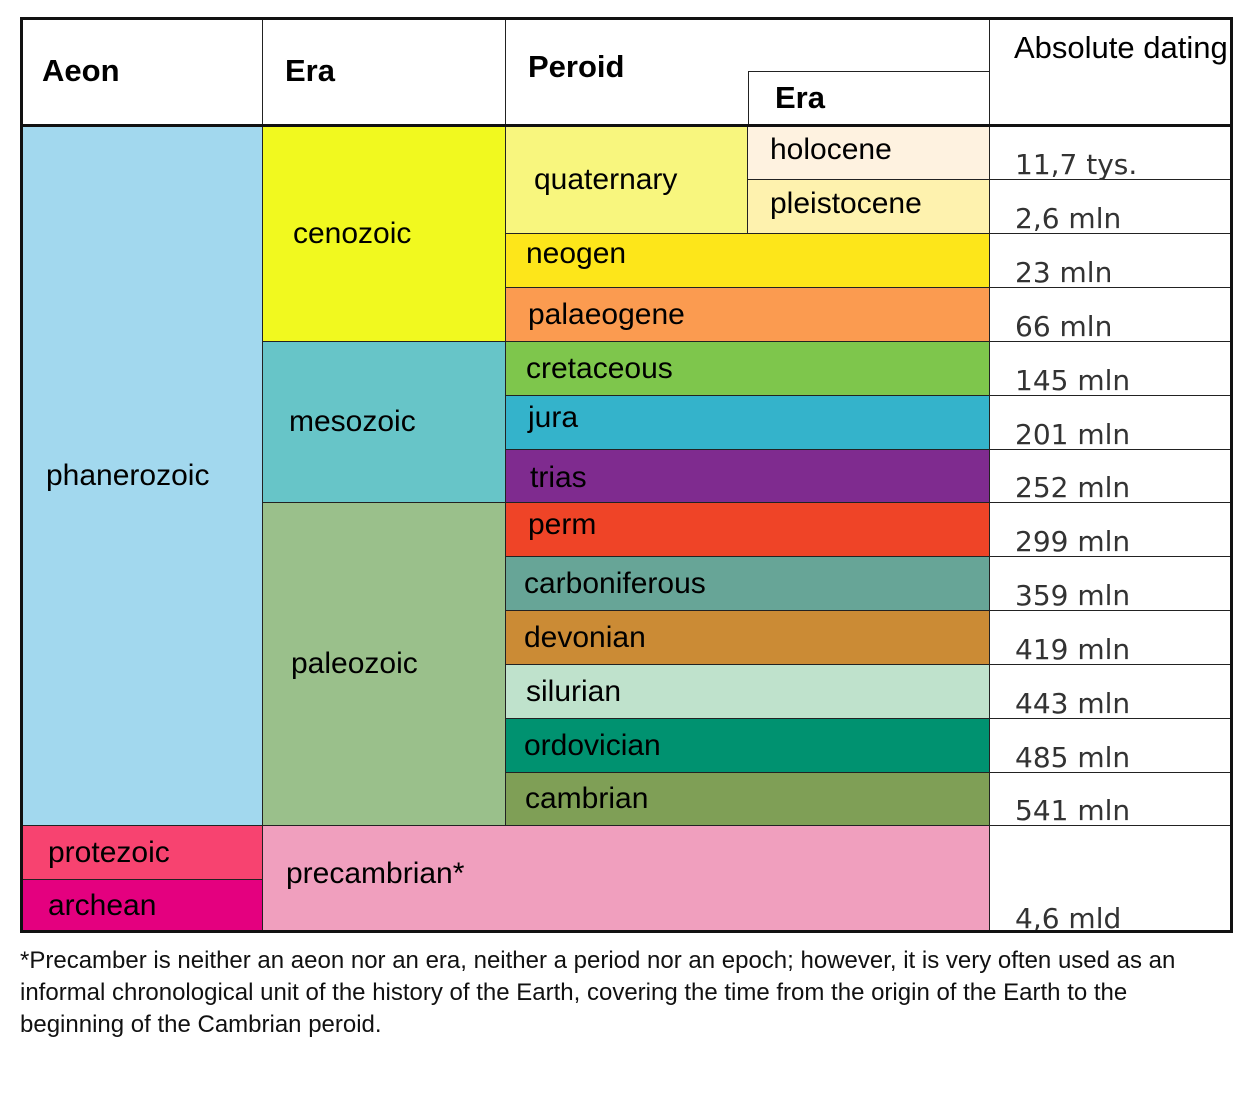  What do you see at coordinates (748, 369) in the screenshot?
I see `period-cretaceous: cretaceous` at bounding box center [748, 369].